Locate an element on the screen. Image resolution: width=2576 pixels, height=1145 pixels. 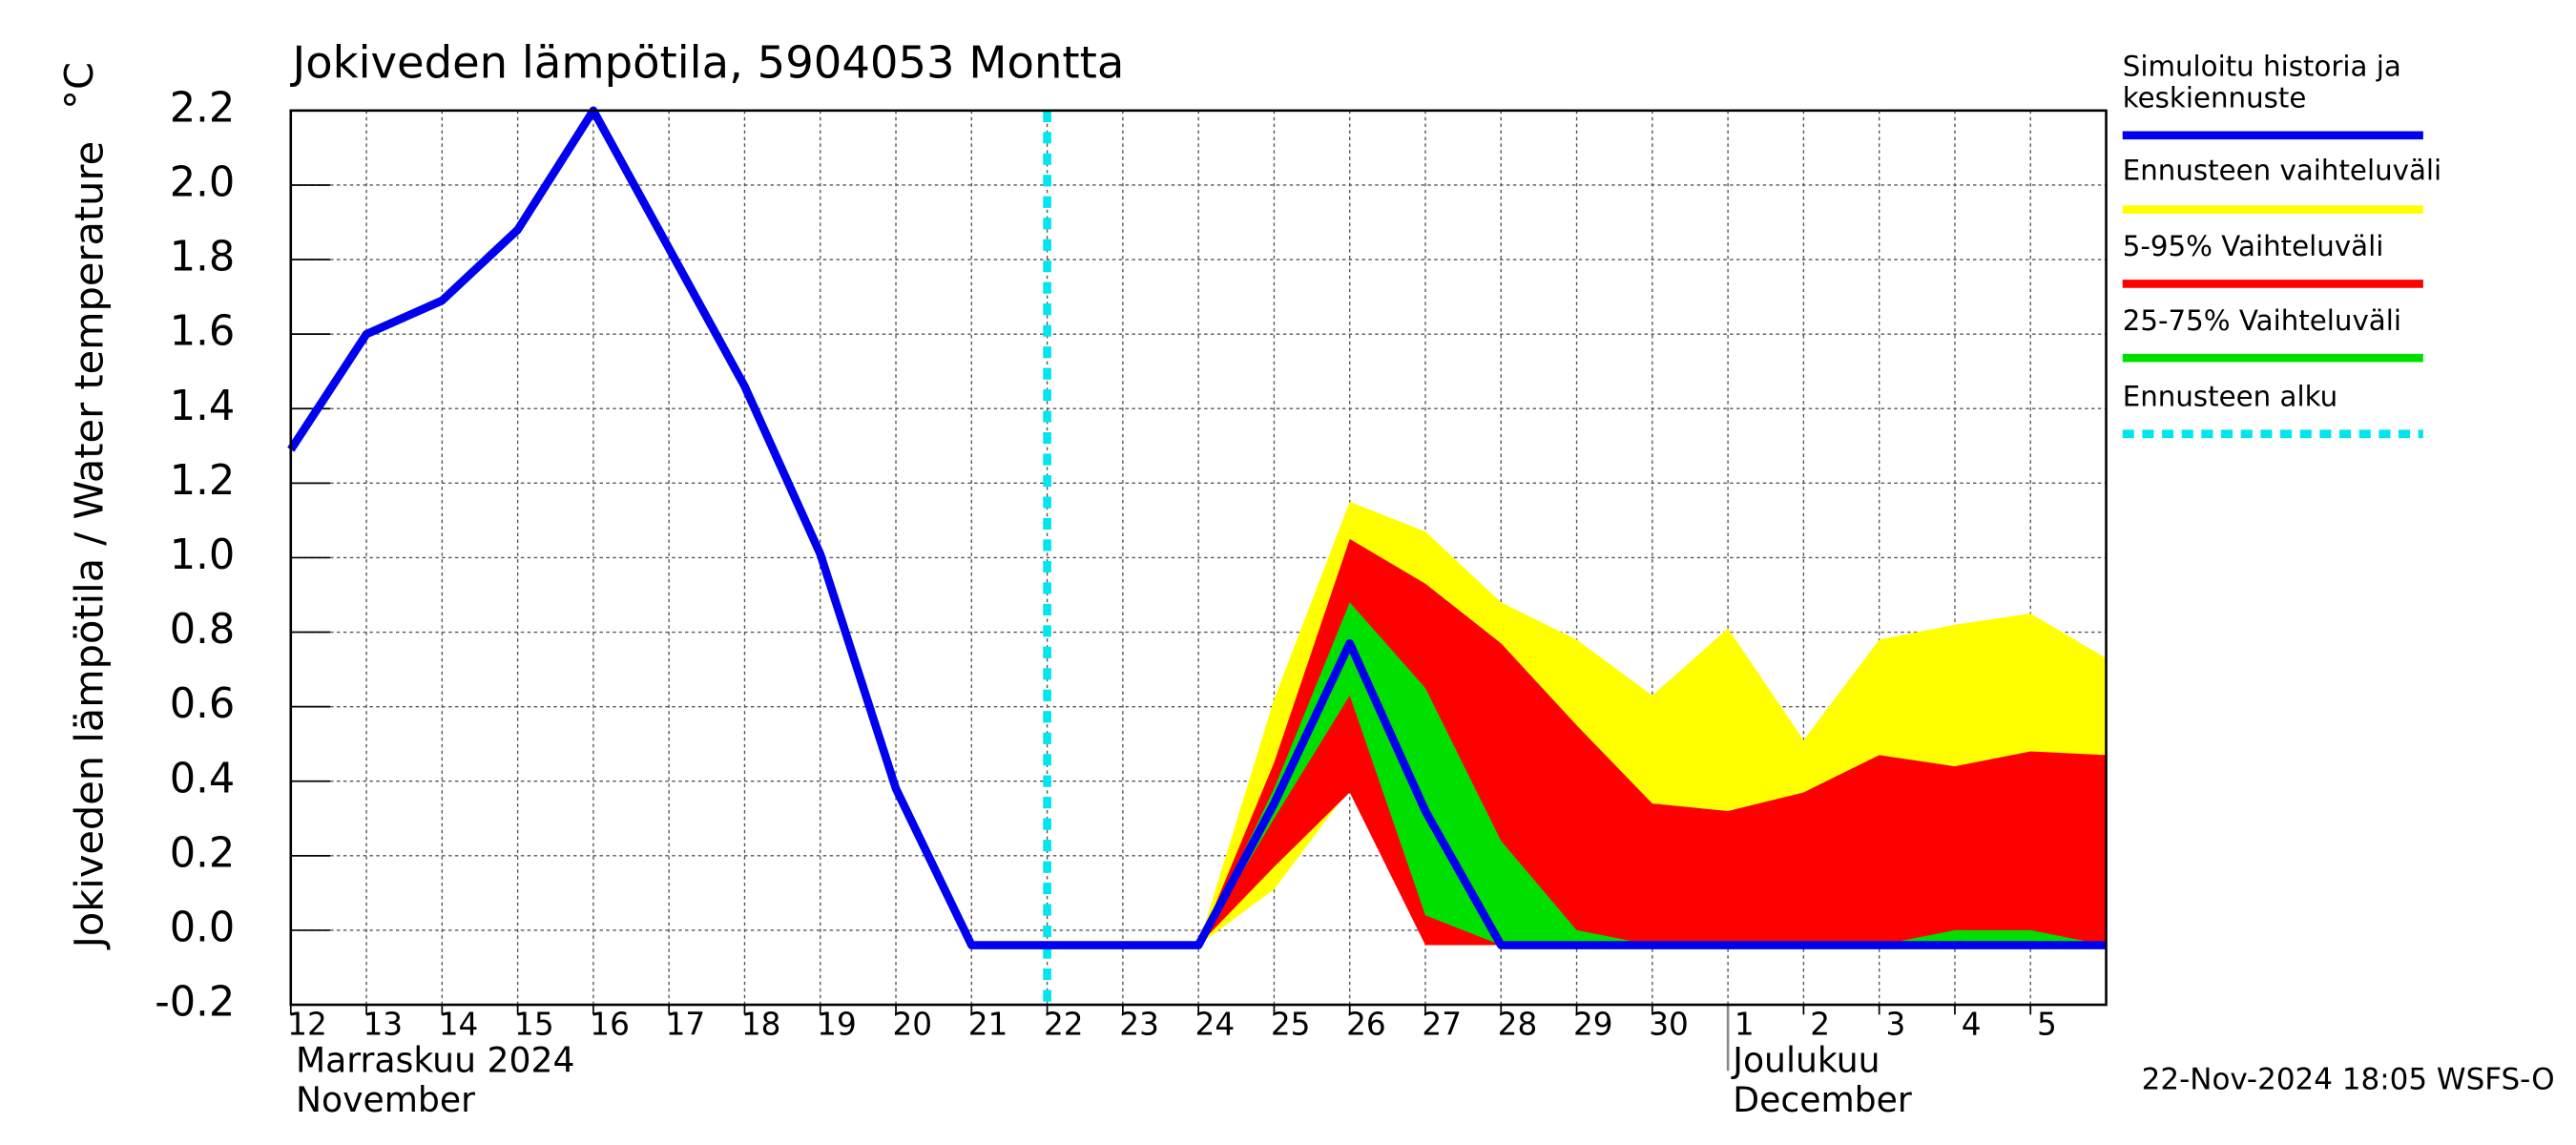
legend-text: 25-75% Vaihteluväli is located at coordinates (2262, 323).